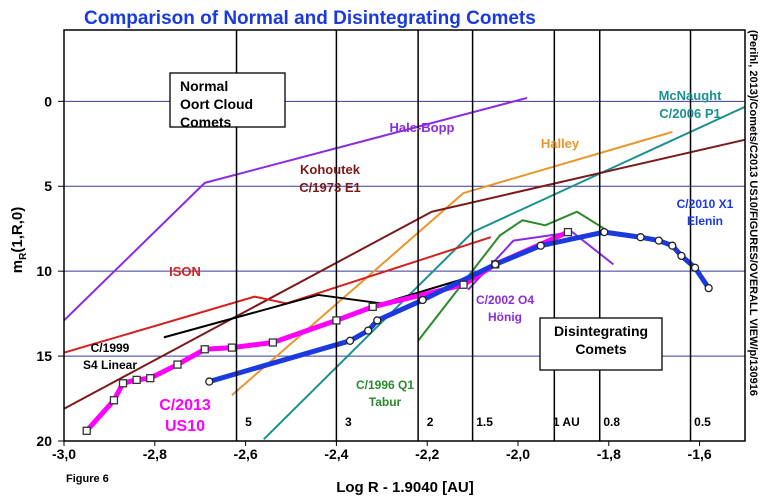  Describe the element at coordinates (248, 422) in the screenshot. I see `distance-label: 5` at that location.